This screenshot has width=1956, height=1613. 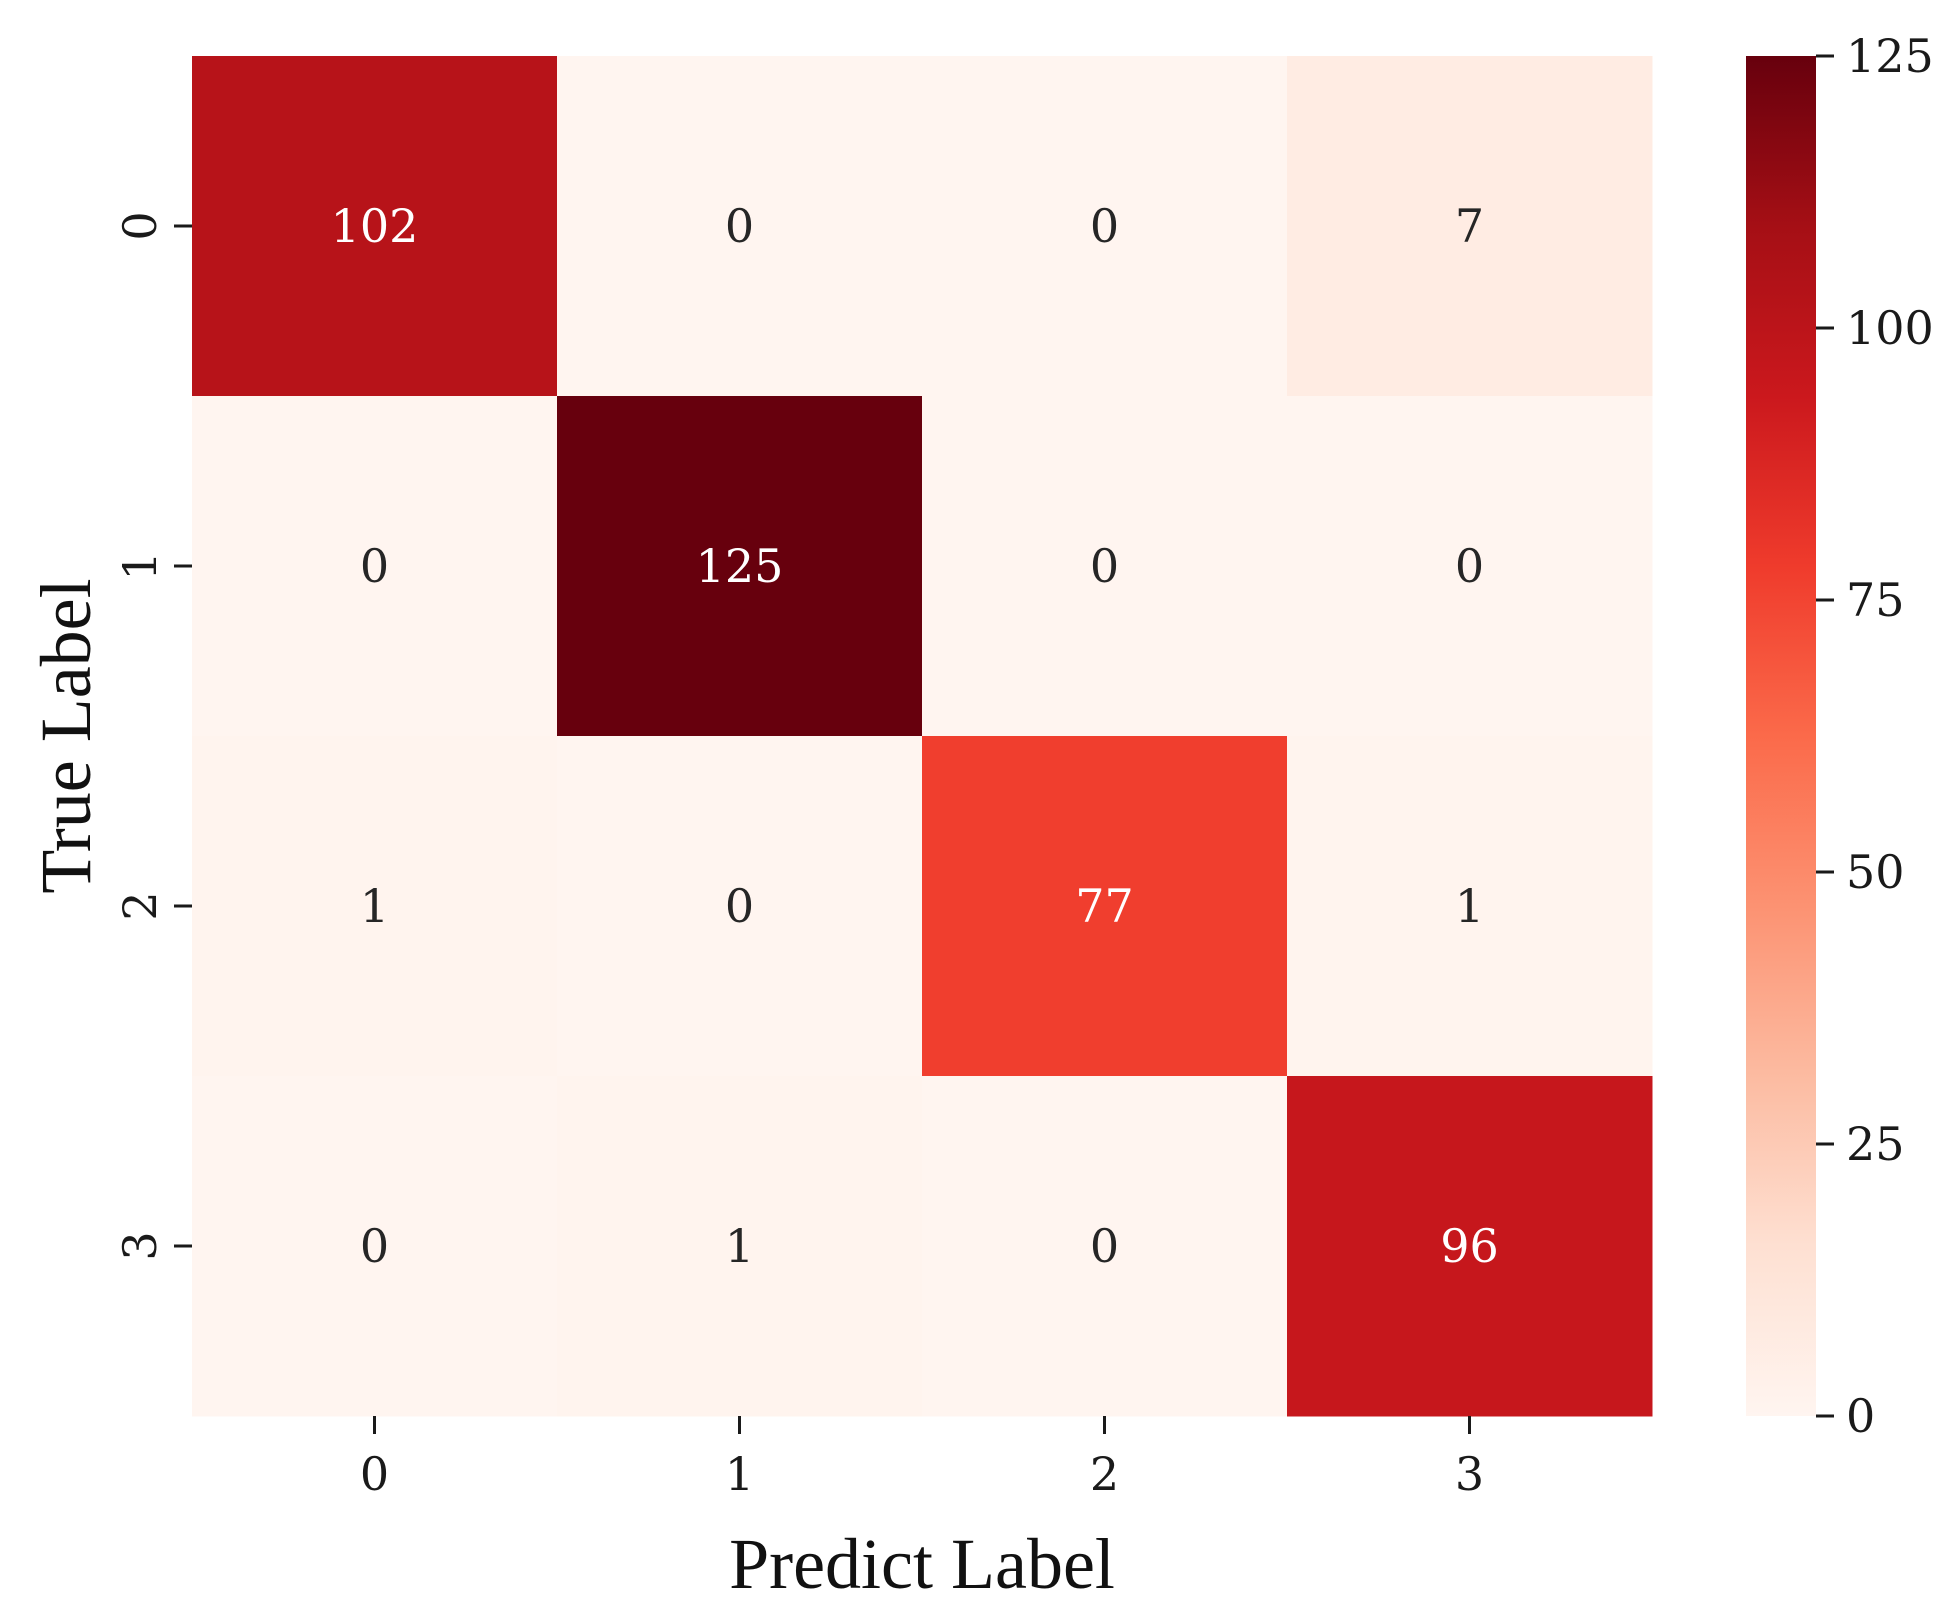 I want to click on cell-value-r2-c0: 1, so click(x=374, y=906).